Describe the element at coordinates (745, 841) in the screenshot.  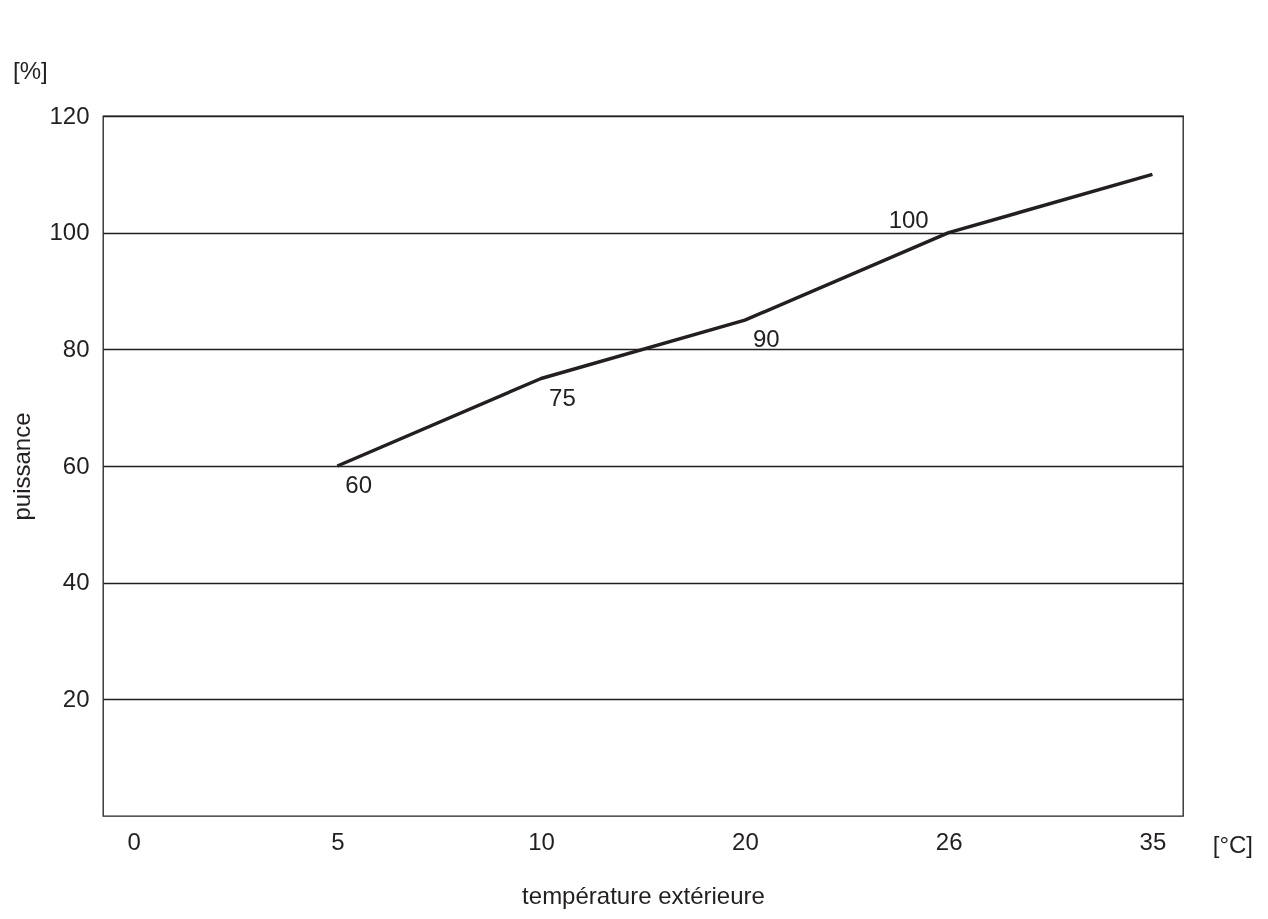
I see `x-tick-label: 20` at that location.